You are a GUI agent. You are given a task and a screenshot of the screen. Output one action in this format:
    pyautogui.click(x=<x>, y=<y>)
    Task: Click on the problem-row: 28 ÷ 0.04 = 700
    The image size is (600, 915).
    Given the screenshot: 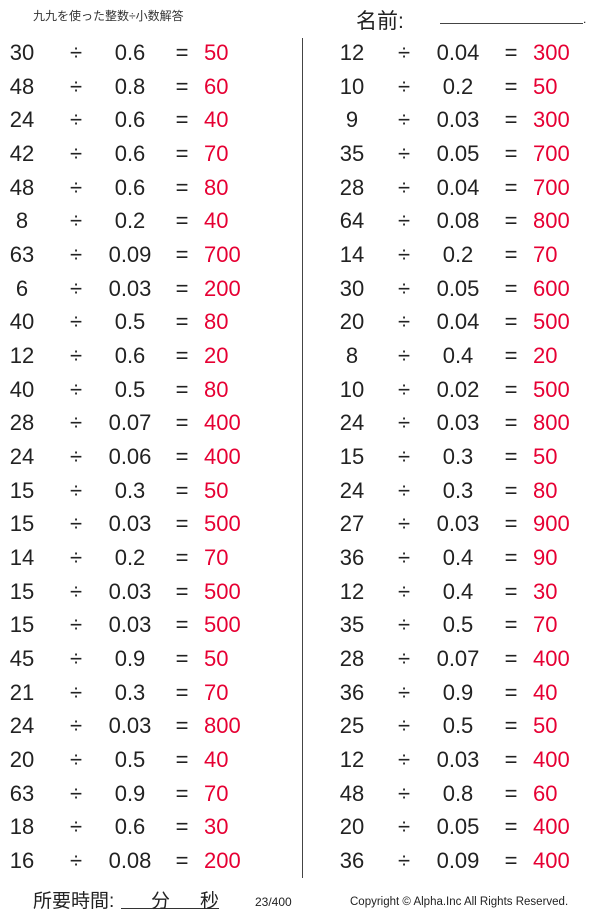 What is the action you would take?
    pyautogui.click(x=300, y=188)
    